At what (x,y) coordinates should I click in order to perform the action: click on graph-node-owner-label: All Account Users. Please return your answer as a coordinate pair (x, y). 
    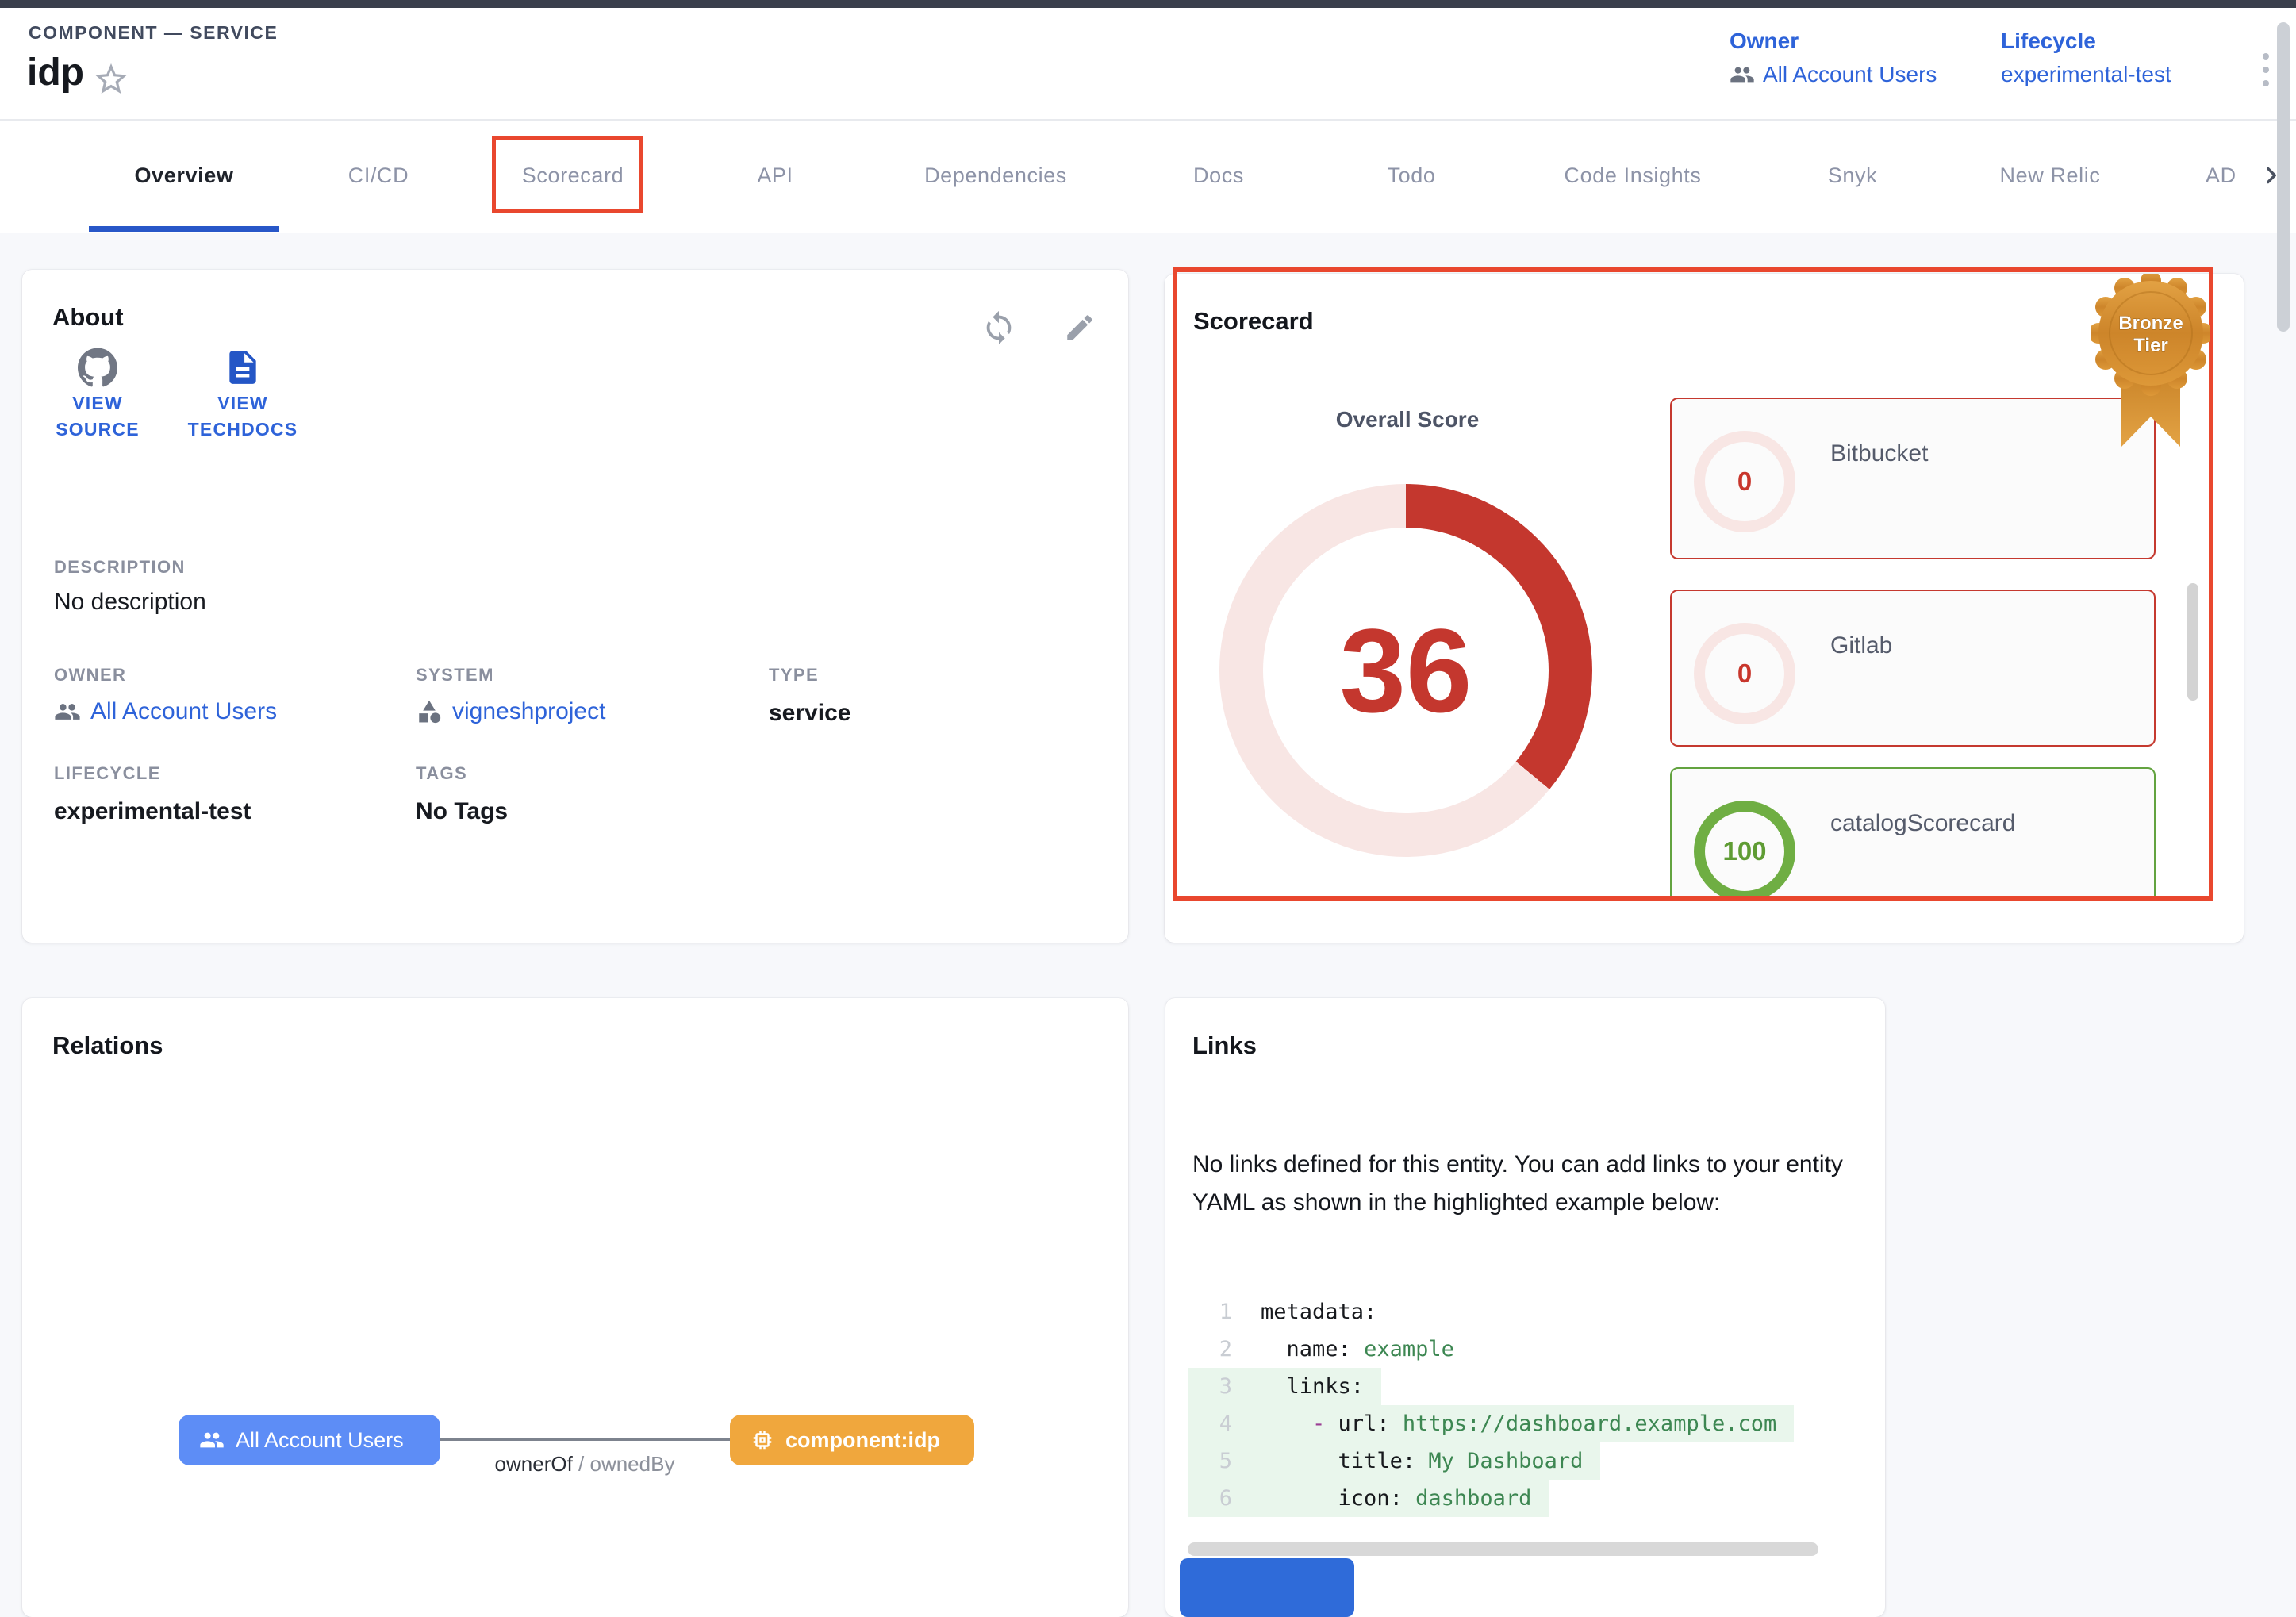
    Looking at the image, I should click on (320, 1439).